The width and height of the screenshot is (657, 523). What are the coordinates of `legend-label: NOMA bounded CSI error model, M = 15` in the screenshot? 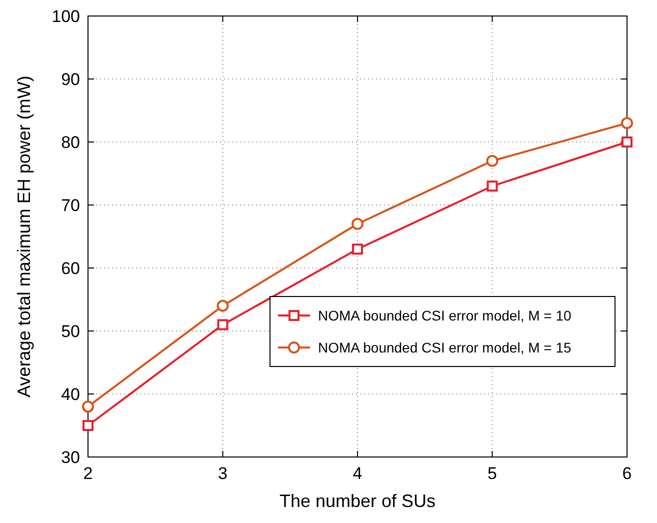 It's located at (445, 348).